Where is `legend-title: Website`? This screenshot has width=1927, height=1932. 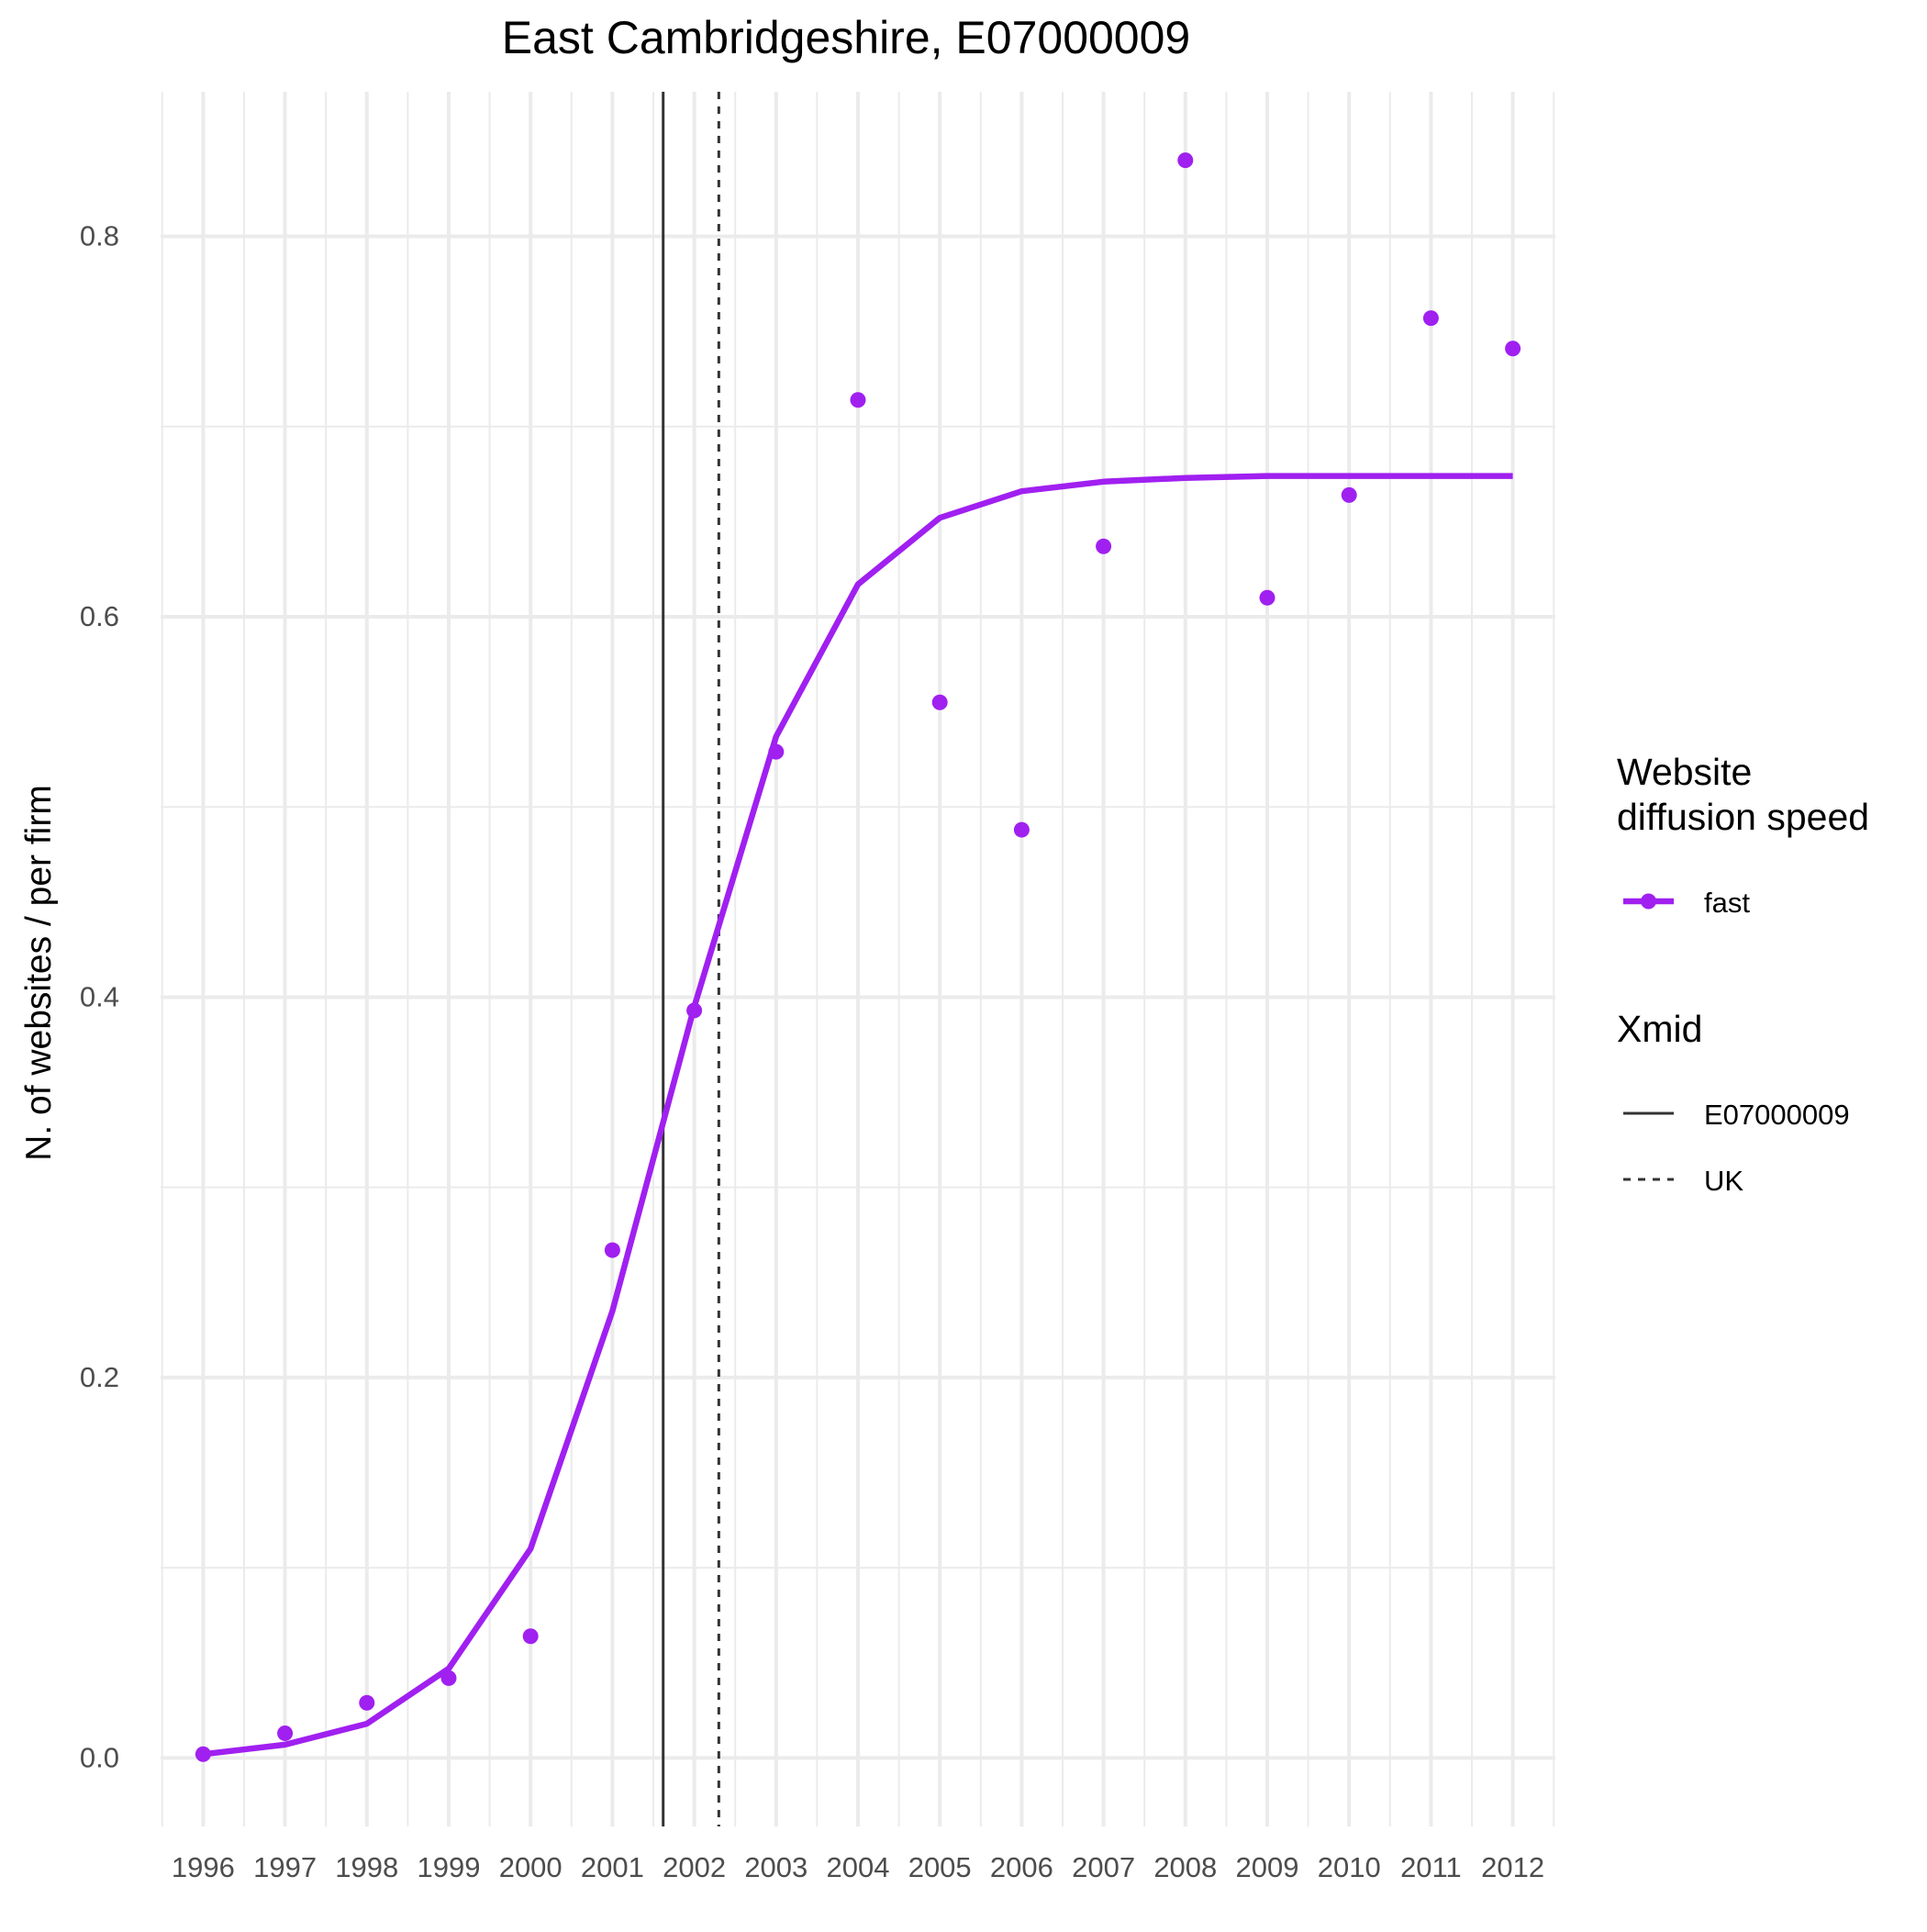 legend-title: Website is located at coordinates (1684, 772).